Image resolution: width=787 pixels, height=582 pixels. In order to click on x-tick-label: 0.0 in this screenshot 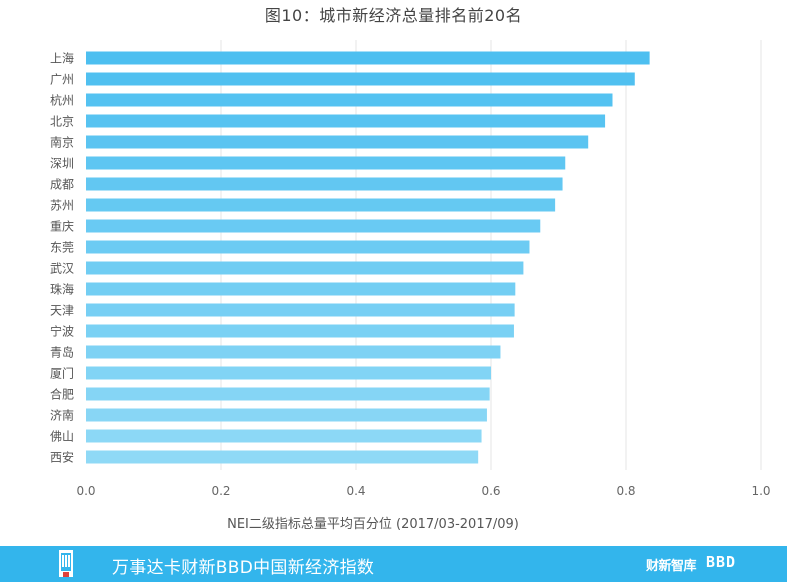, I will do `click(85, 491)`.